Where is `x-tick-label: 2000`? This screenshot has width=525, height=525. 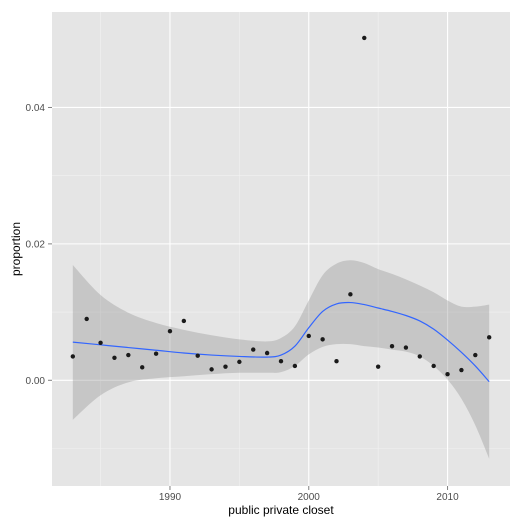 x-tick-label: 2000 is located at coordinates (309, 497).